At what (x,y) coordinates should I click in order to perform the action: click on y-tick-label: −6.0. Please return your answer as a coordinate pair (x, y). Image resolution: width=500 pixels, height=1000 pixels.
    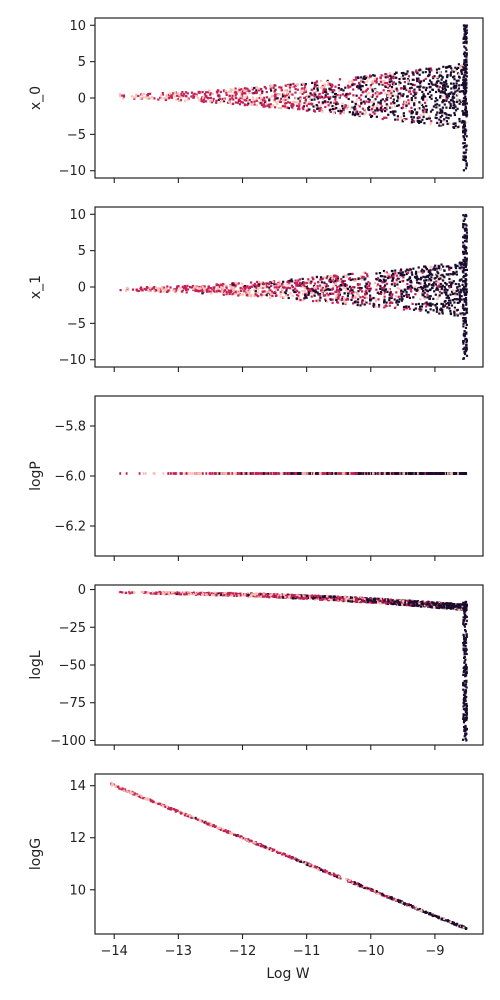
    Looking at the image, I should click on (70, 477).